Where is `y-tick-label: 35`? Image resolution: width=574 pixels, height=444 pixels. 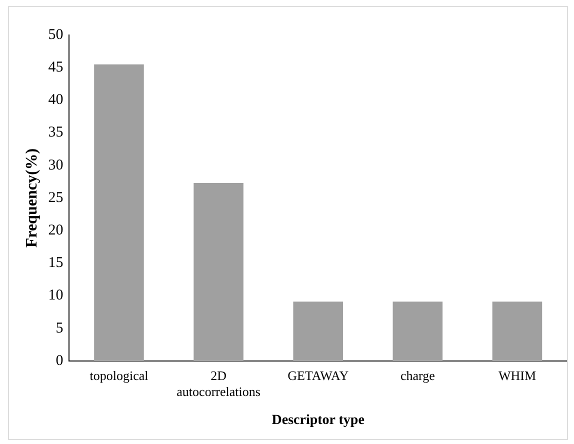
y-tick-label: 35 is located at coordinates (56, 132).